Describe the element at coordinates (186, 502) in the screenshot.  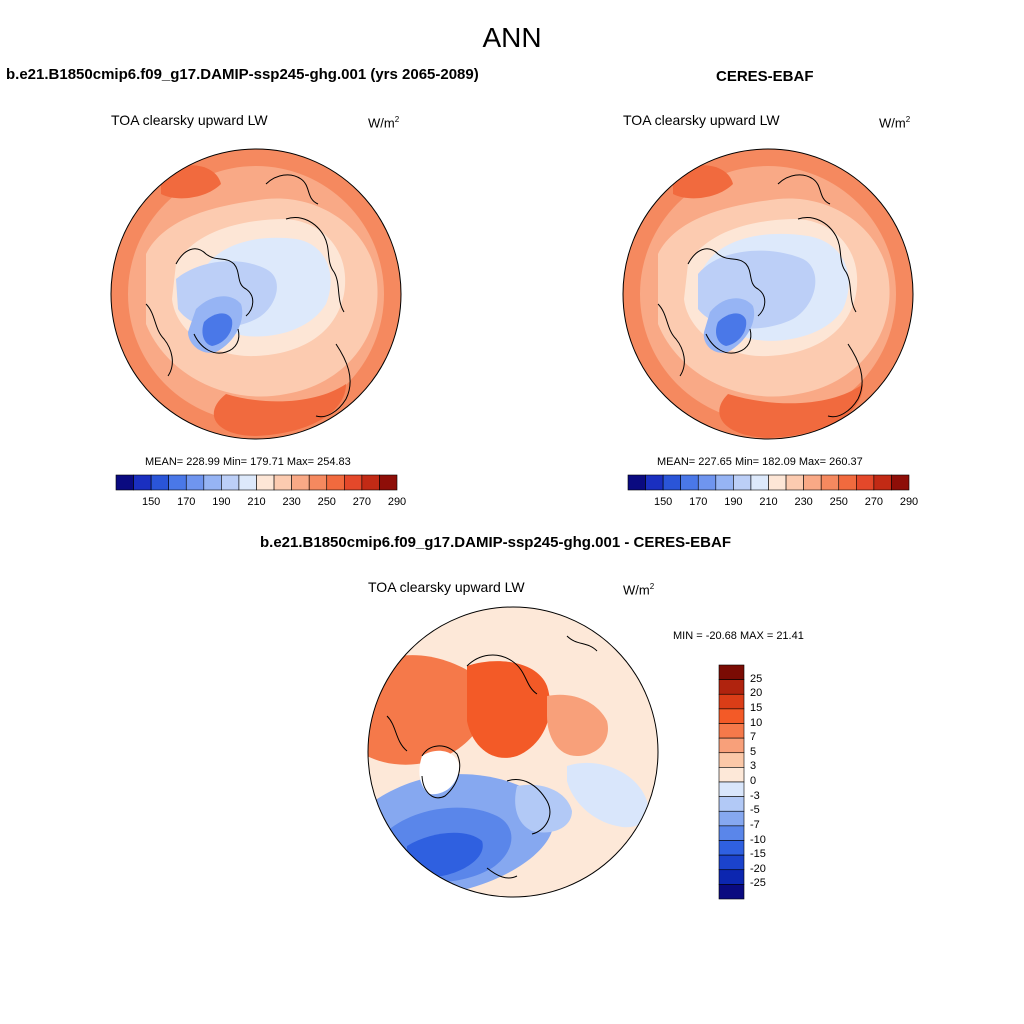
I see `colorbar-model-tick-label: 170` at that location.